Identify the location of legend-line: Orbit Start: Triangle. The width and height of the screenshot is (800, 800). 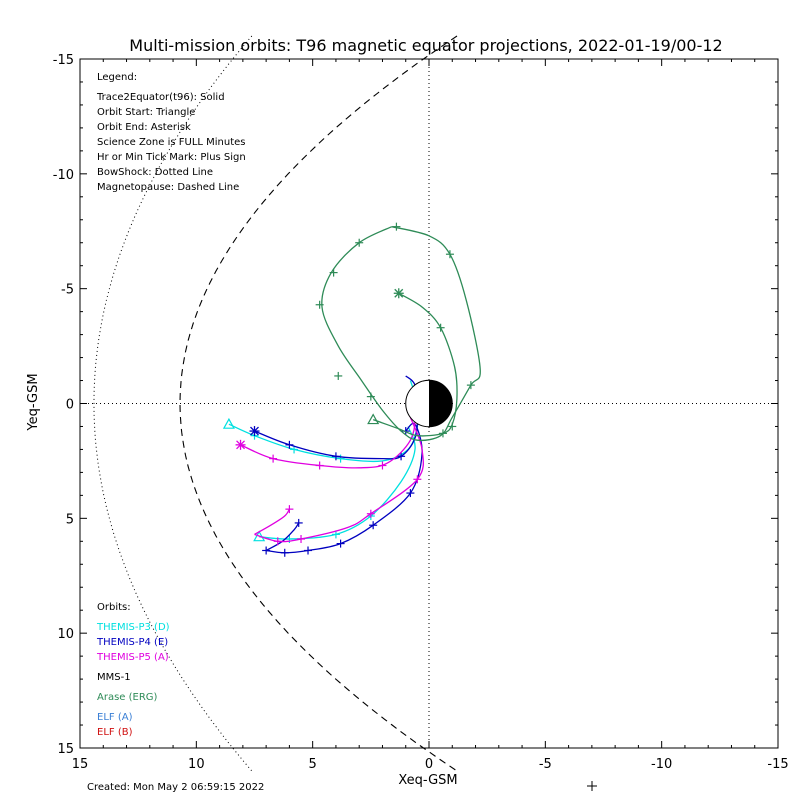
(146, 112).